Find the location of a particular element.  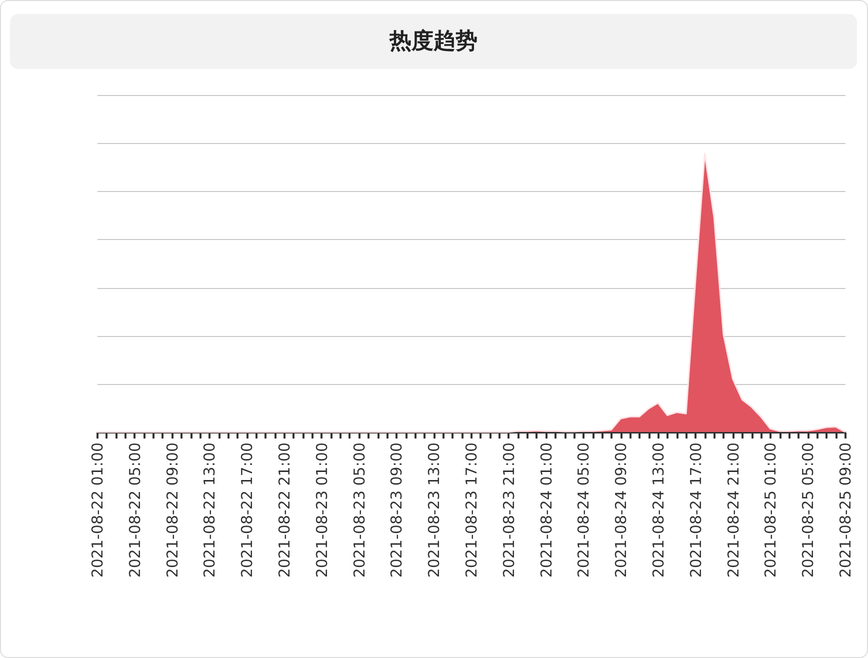

x-tick-label: 2021-08-23 17:00 is located at coordinates (471, 510).